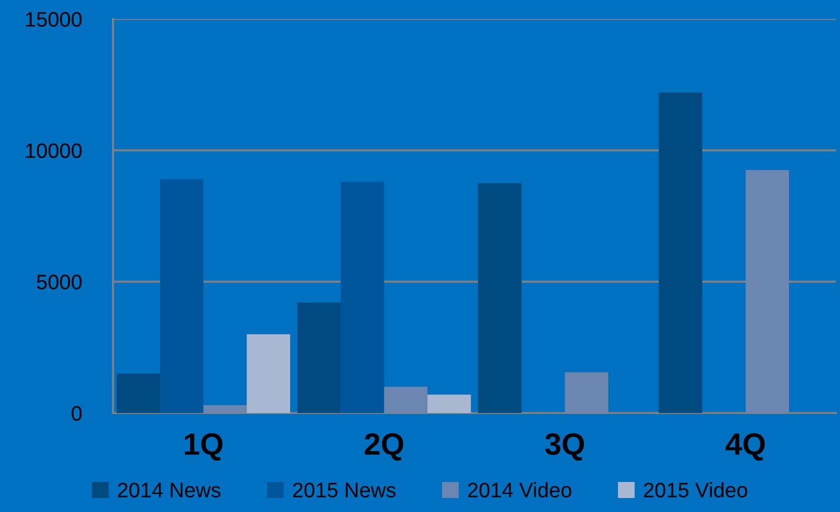 This screenshot has height=512, width=840. What do you see at coordinates (344, 490) in the screenshot?
I see `legend-label: 2015 News` at bounding box center [344, 490].